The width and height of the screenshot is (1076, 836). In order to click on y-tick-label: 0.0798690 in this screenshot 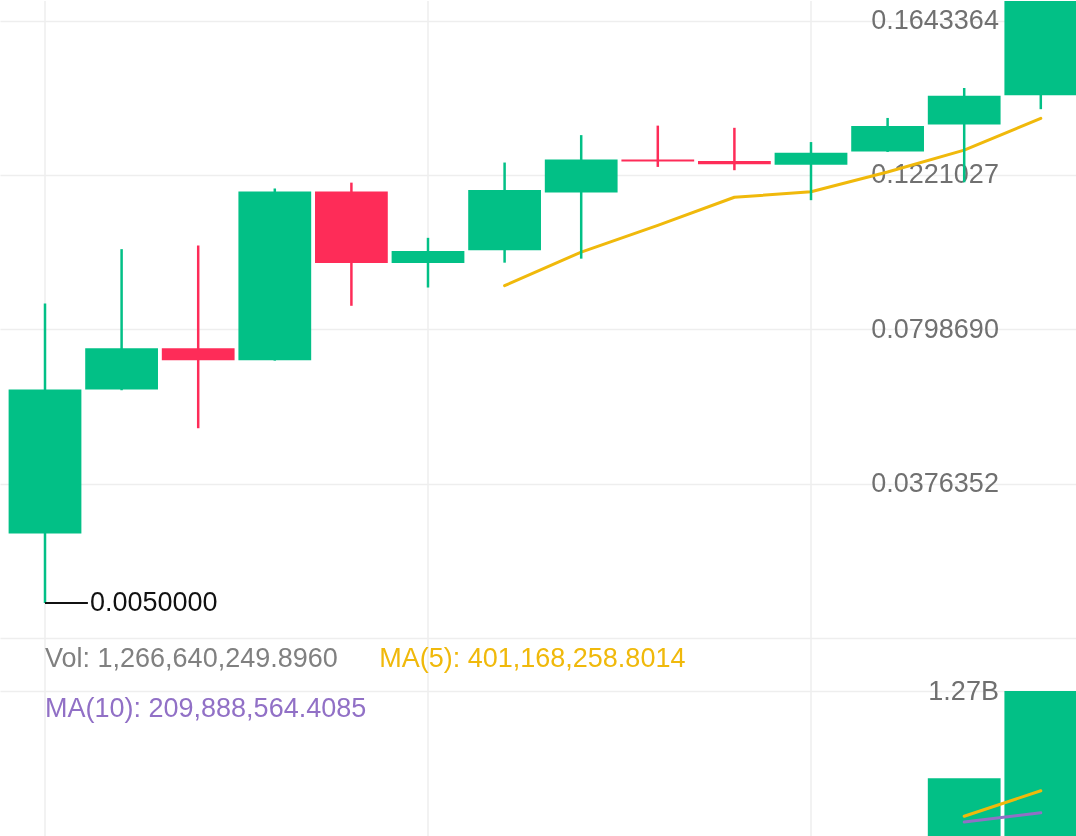, I will do `click(935, 328)`.